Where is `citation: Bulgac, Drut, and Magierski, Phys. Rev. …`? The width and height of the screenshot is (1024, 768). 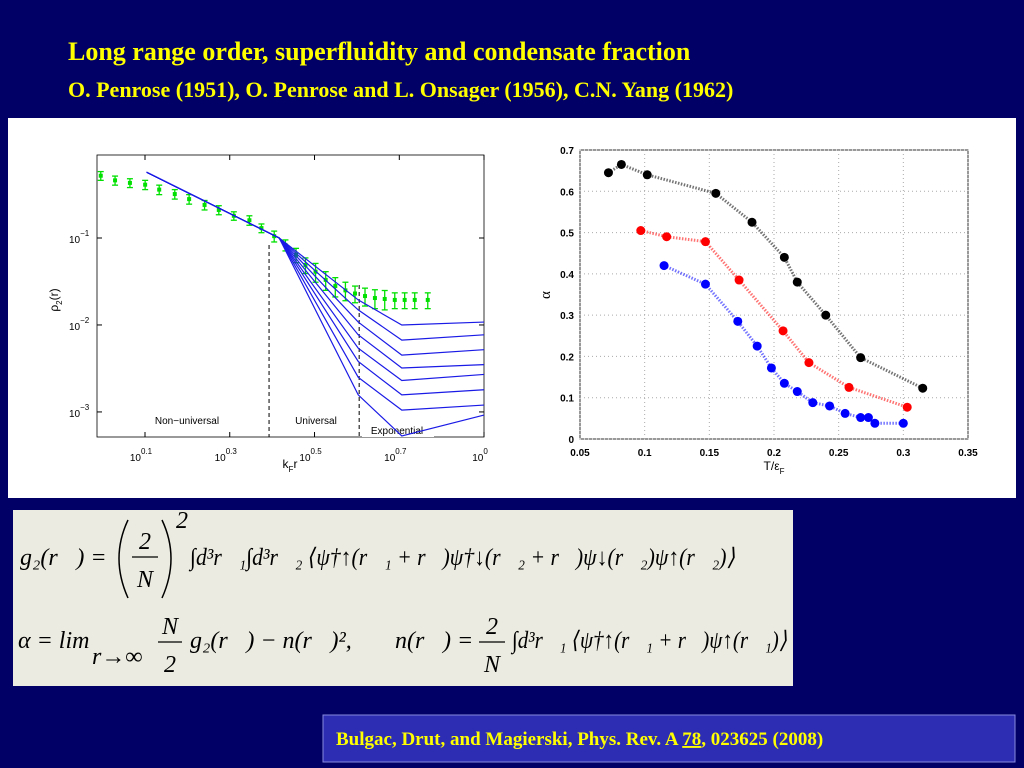
citation: Bulgac, Drut, and Magierski, Phys. Rev. … is located at coordinates (579, 739).